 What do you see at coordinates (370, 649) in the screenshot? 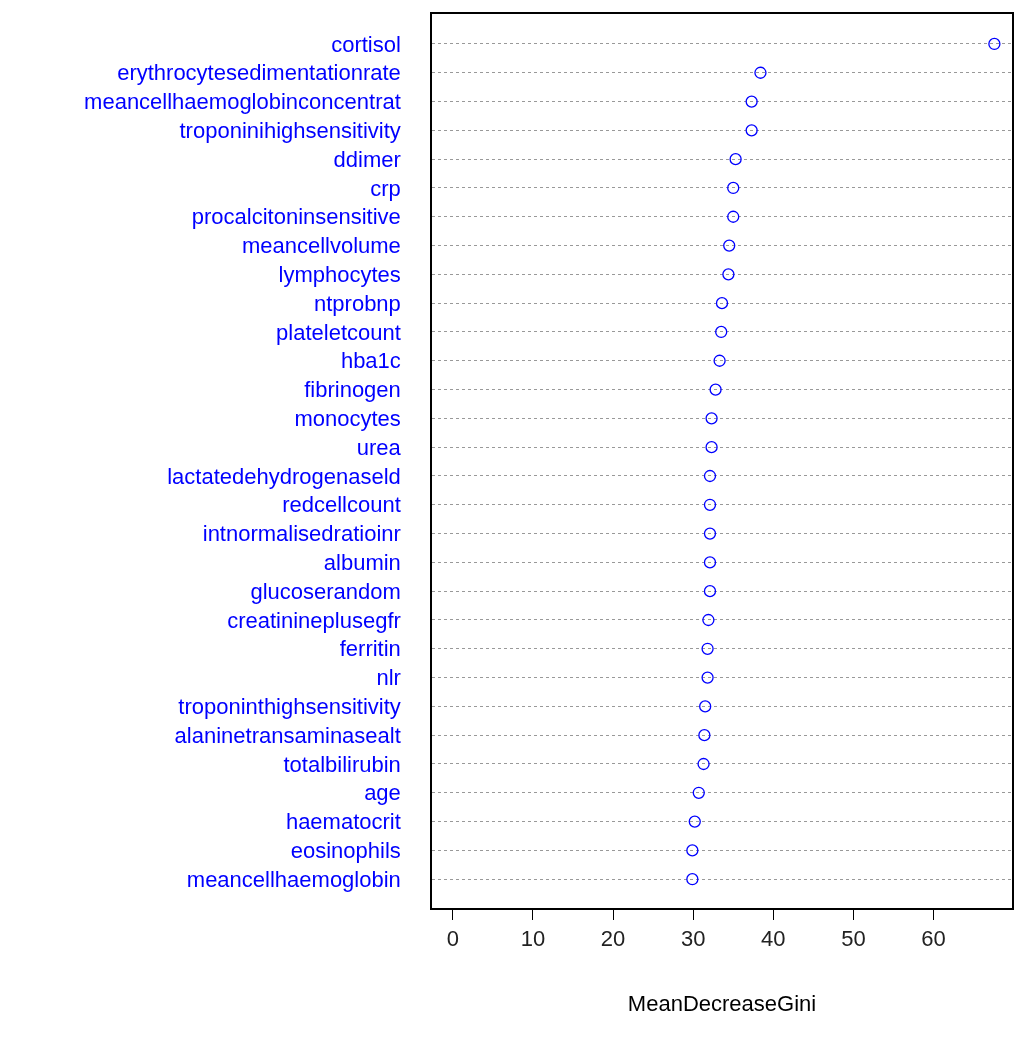
I see `y-tick-label: ferritin` at bounding box center [370, 649].